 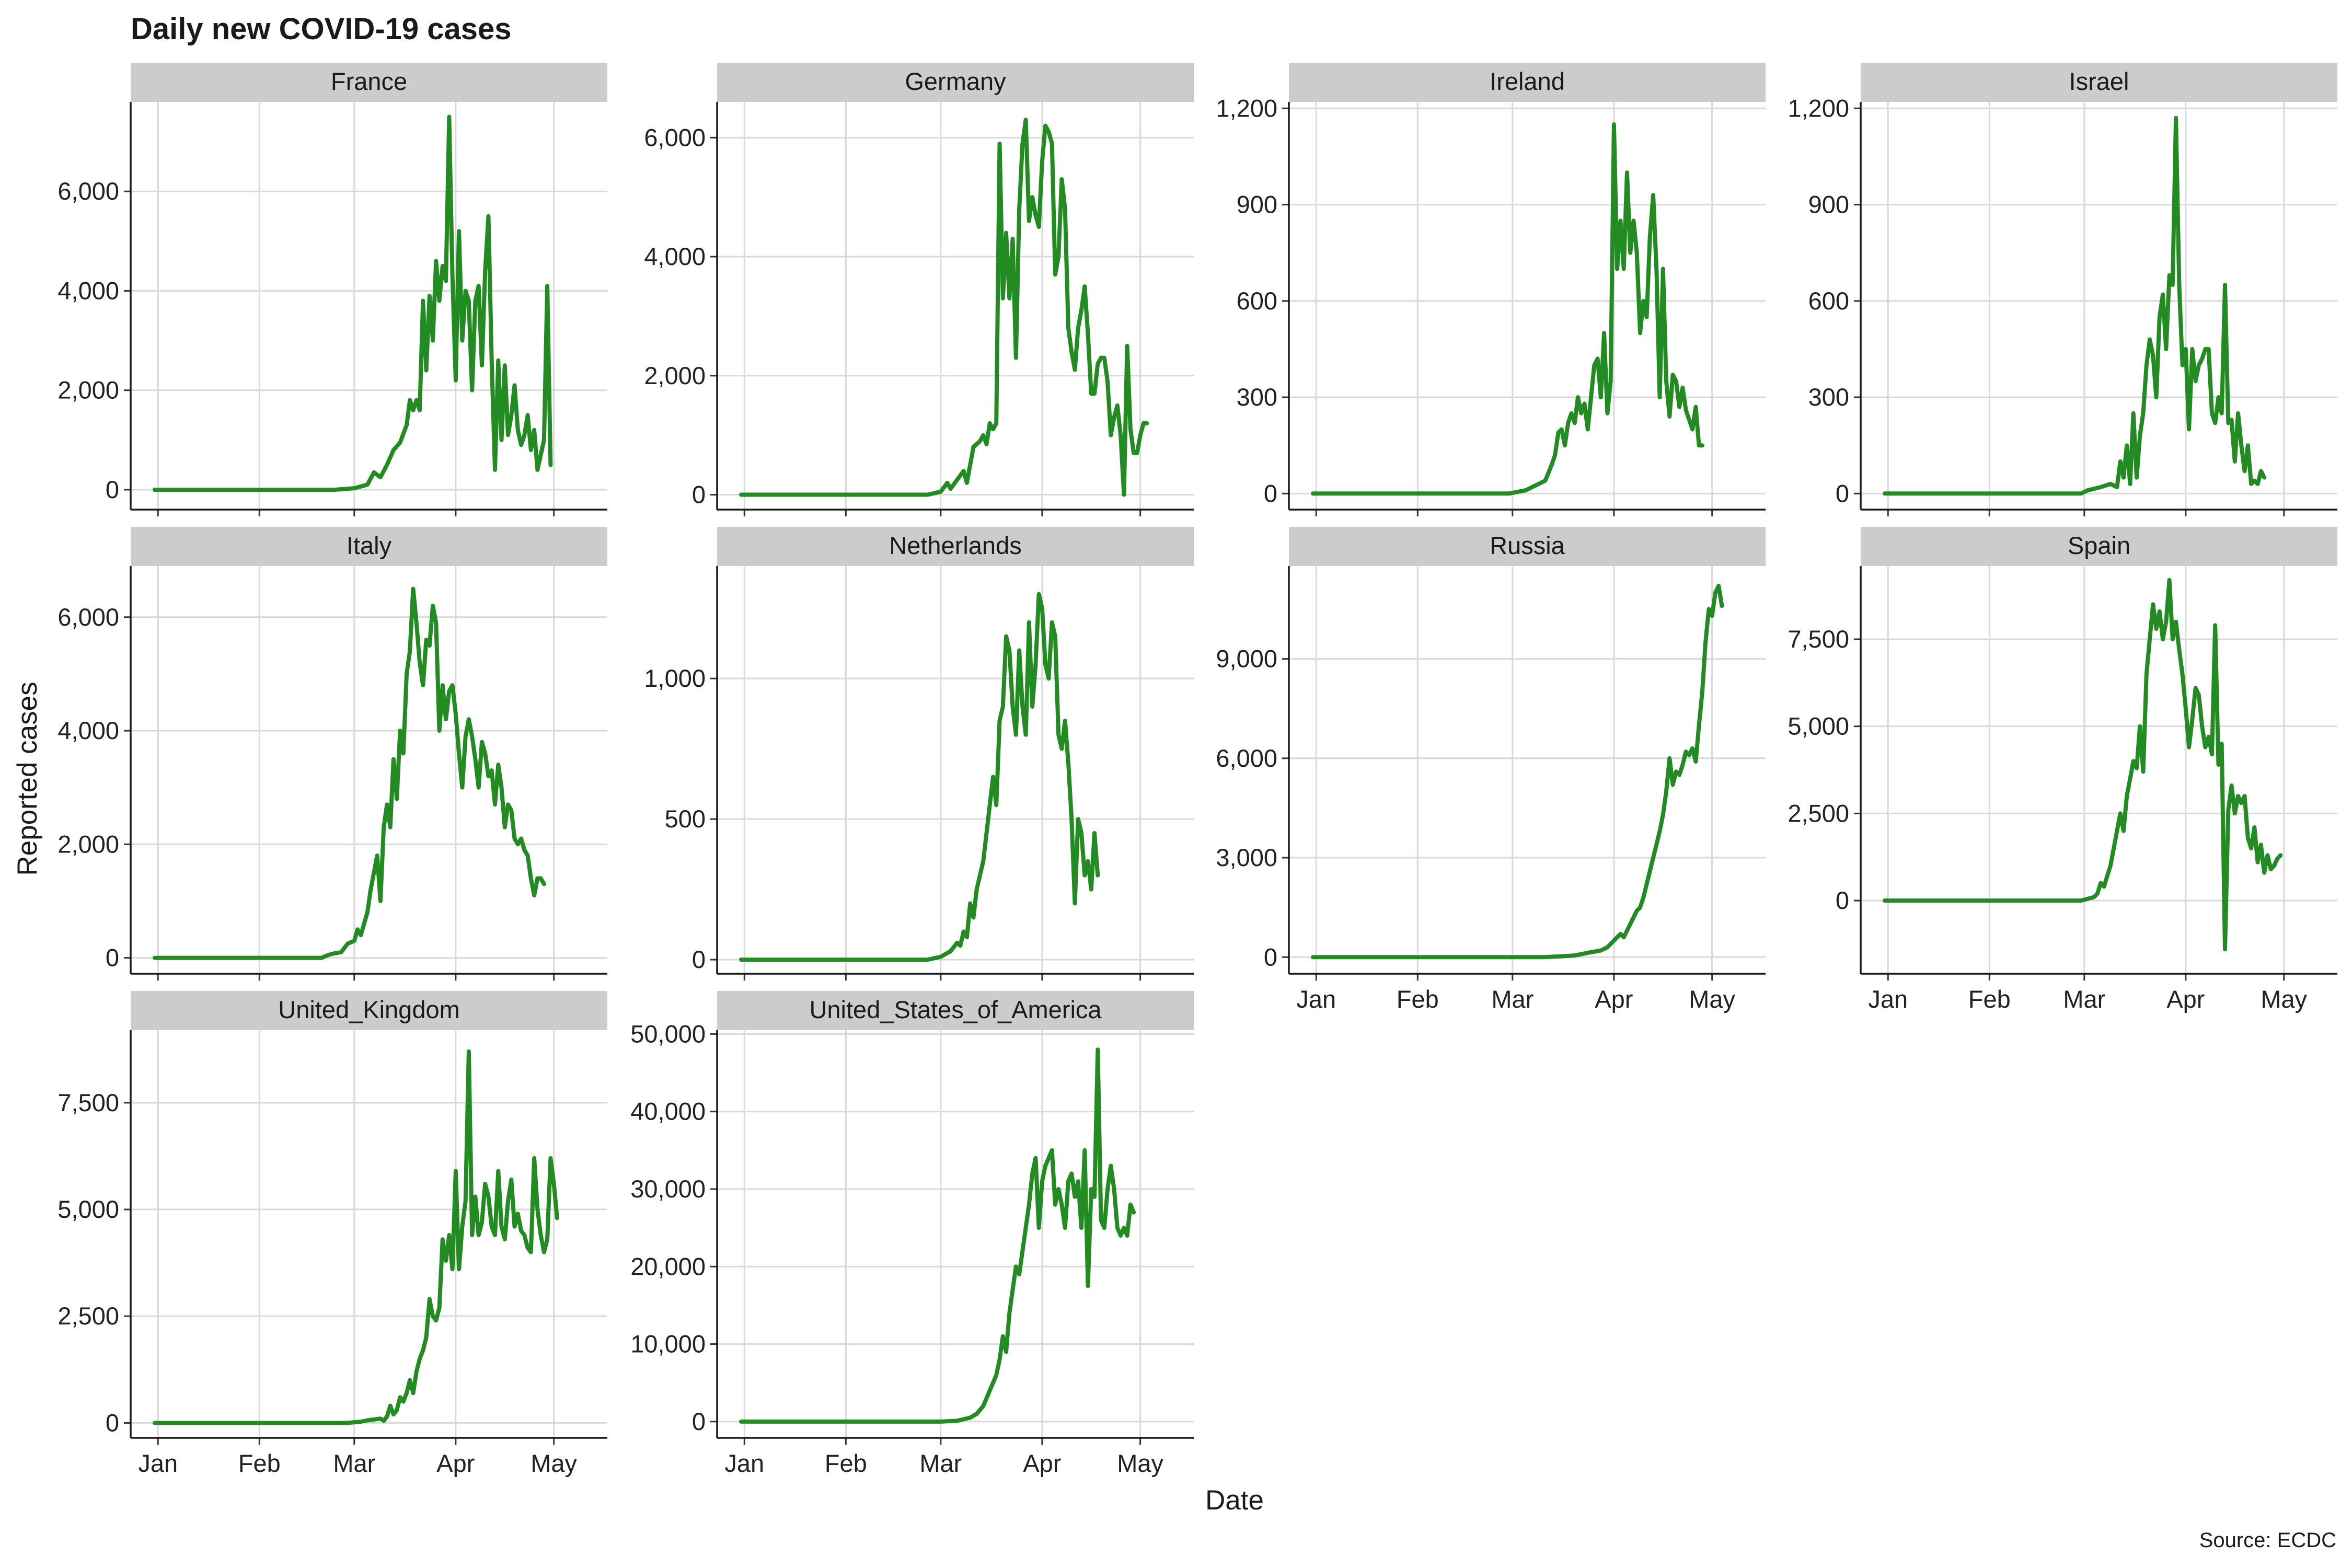 What do you see at coordinates (668, 1033) in the screenshot?
I see `y-tick-label: 50,000` at bounding box center [668, 1033].